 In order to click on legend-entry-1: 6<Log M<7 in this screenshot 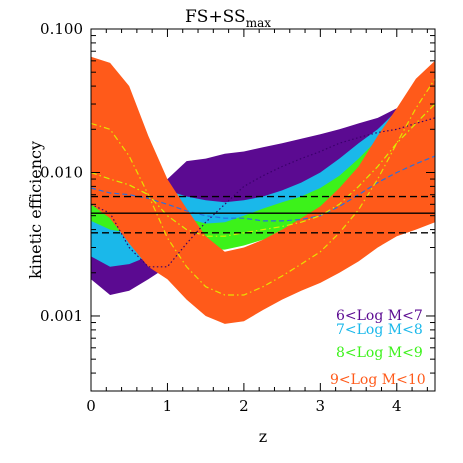, I will do `click(379, 316)`.